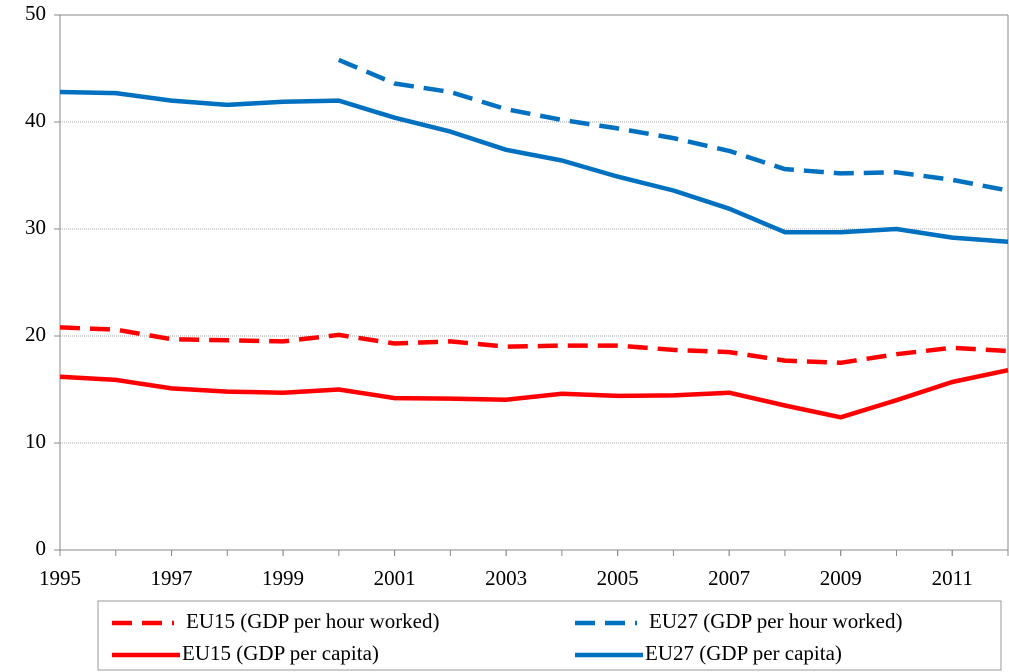 The height and width of the screenshot is (672, 1009). What do you see at coordinates (776, 621) in the screenshot?
I see `legend-label: EU27 (GDP per hour worked)` at bounding box center [776, 621].